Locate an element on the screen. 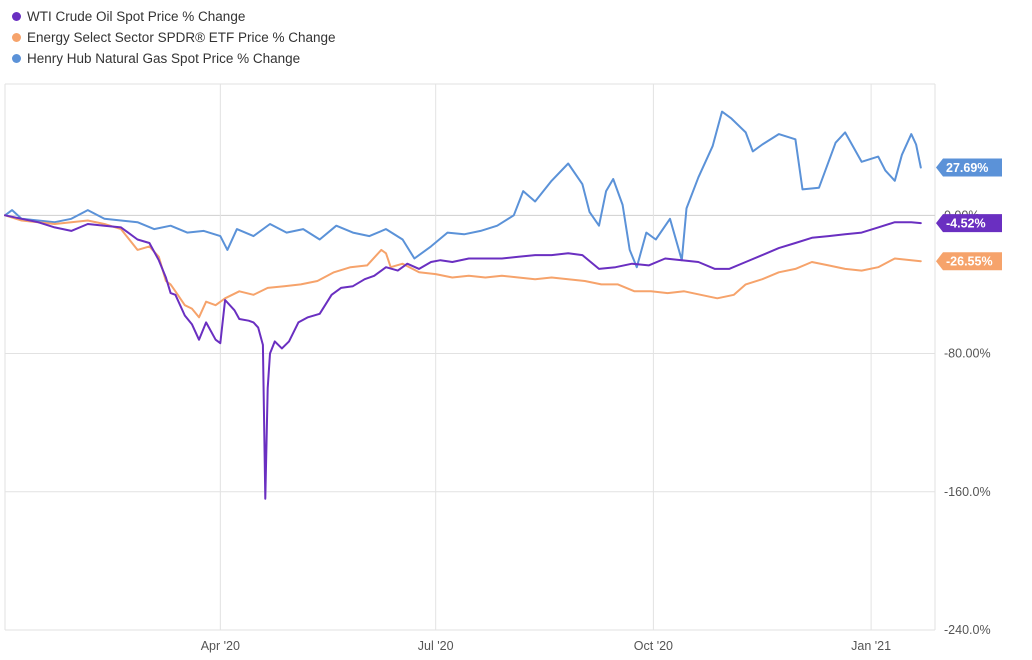  end-label-energy: -26.55% is located at coordinates (969, 262).